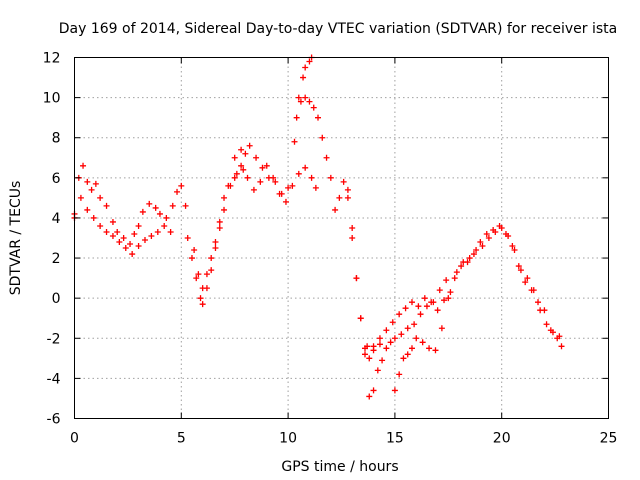 This screenshot has height=480, width=640. What do you see at coordinates (54, 379) in the screenshot?
I see `y-tick-label: -4` at bounding box center [54, 379].